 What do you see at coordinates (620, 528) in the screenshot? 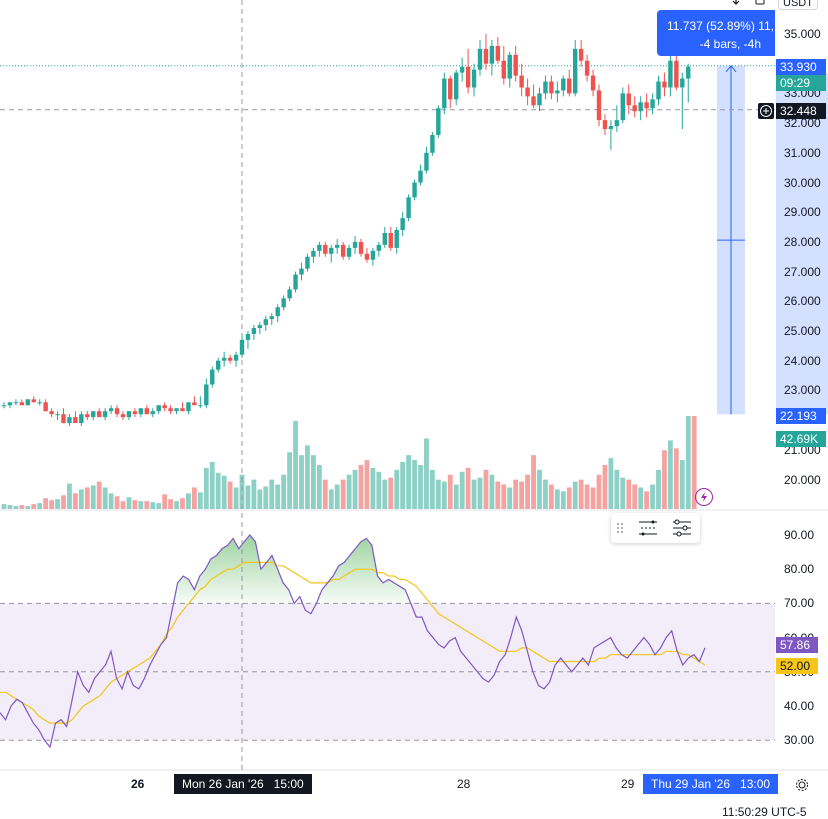
I see `drag-handle` at bounding box center [620, 528].